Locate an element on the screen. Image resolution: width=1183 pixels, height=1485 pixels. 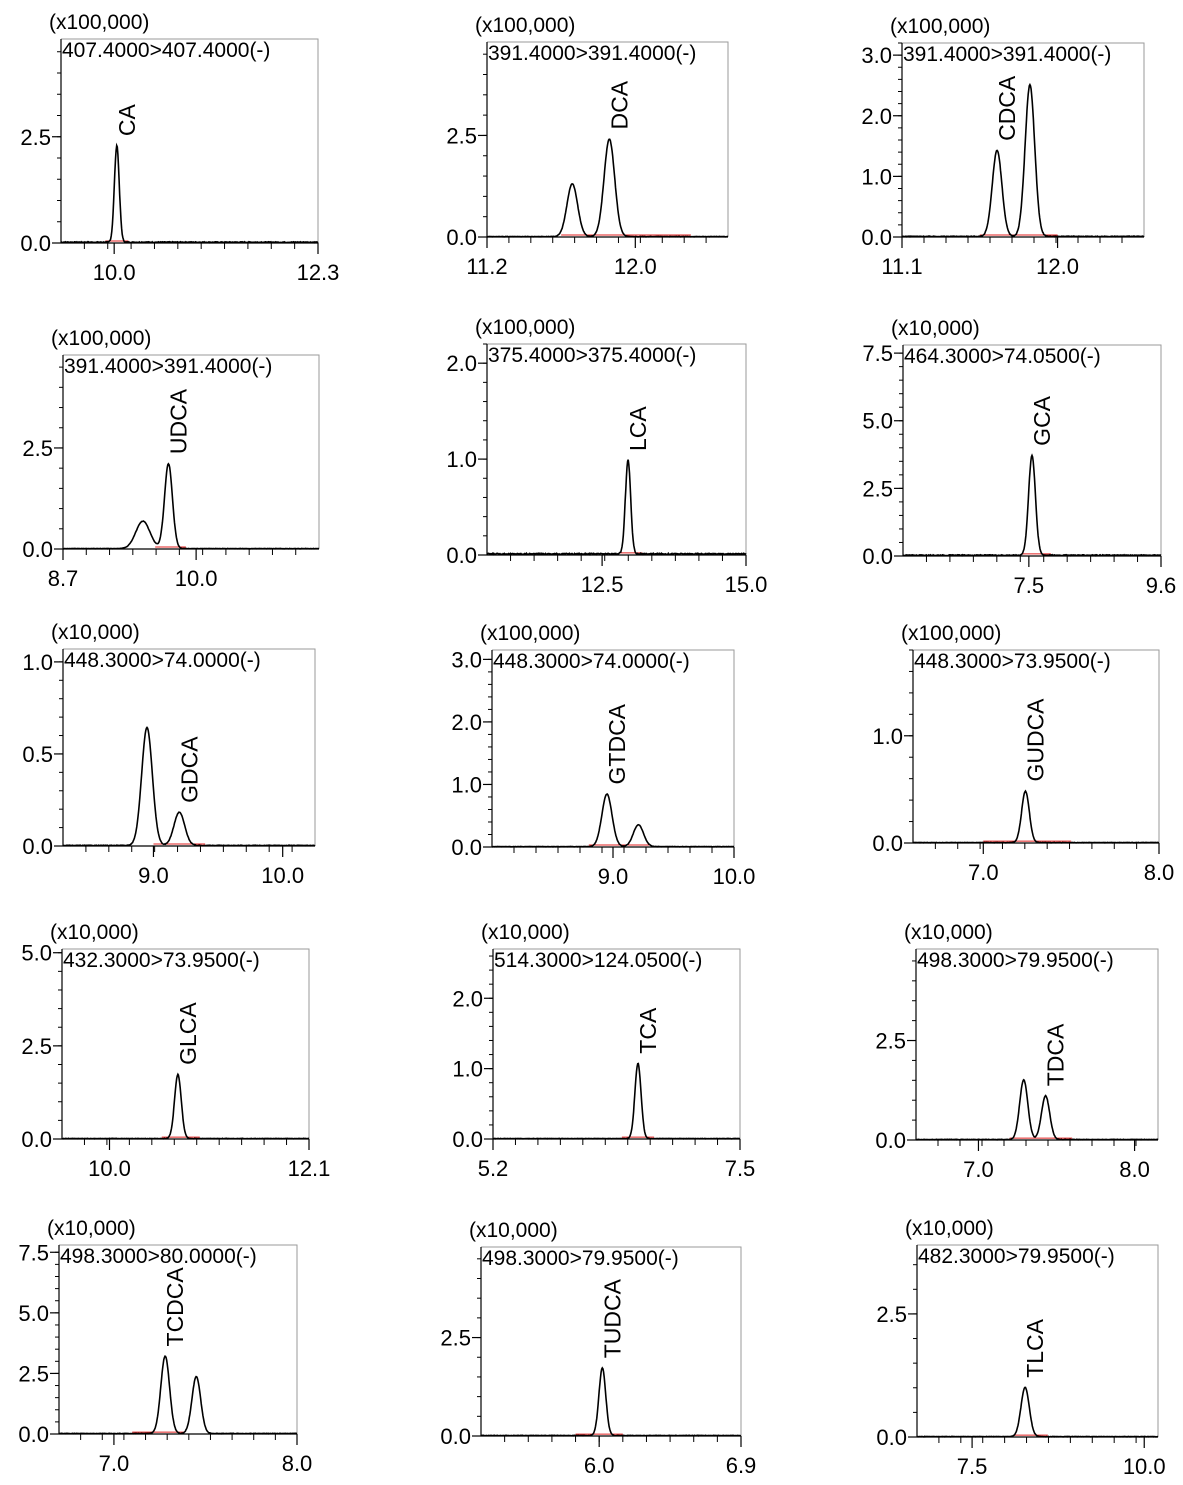
peak-label: LCA is located at coordinates (638, 428).